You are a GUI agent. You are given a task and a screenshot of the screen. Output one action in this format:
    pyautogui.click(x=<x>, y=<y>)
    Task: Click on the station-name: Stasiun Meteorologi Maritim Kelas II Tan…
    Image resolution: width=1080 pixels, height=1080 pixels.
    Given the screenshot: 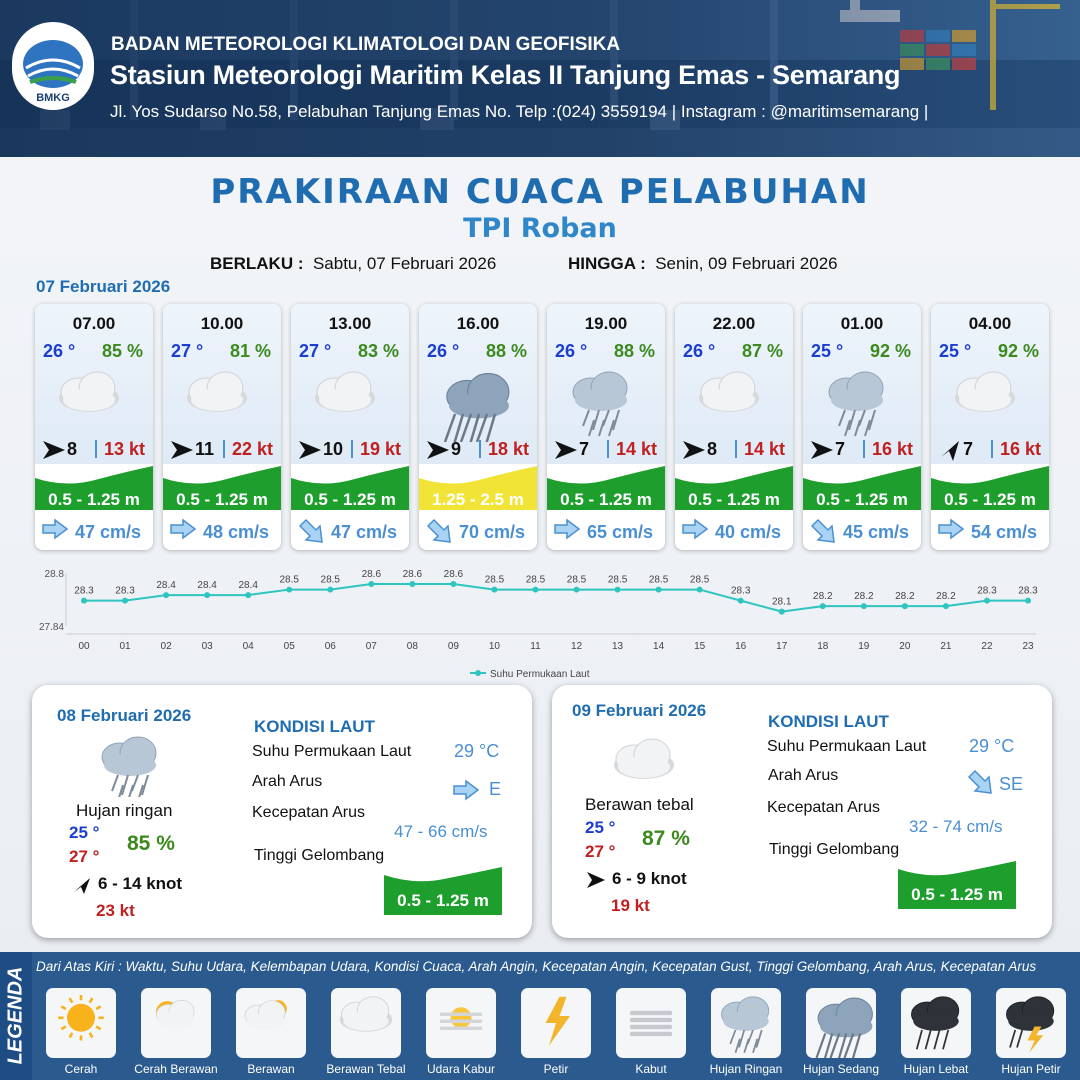 What is the action you would take?
    pyautogui.click(x=505, y=75)
    